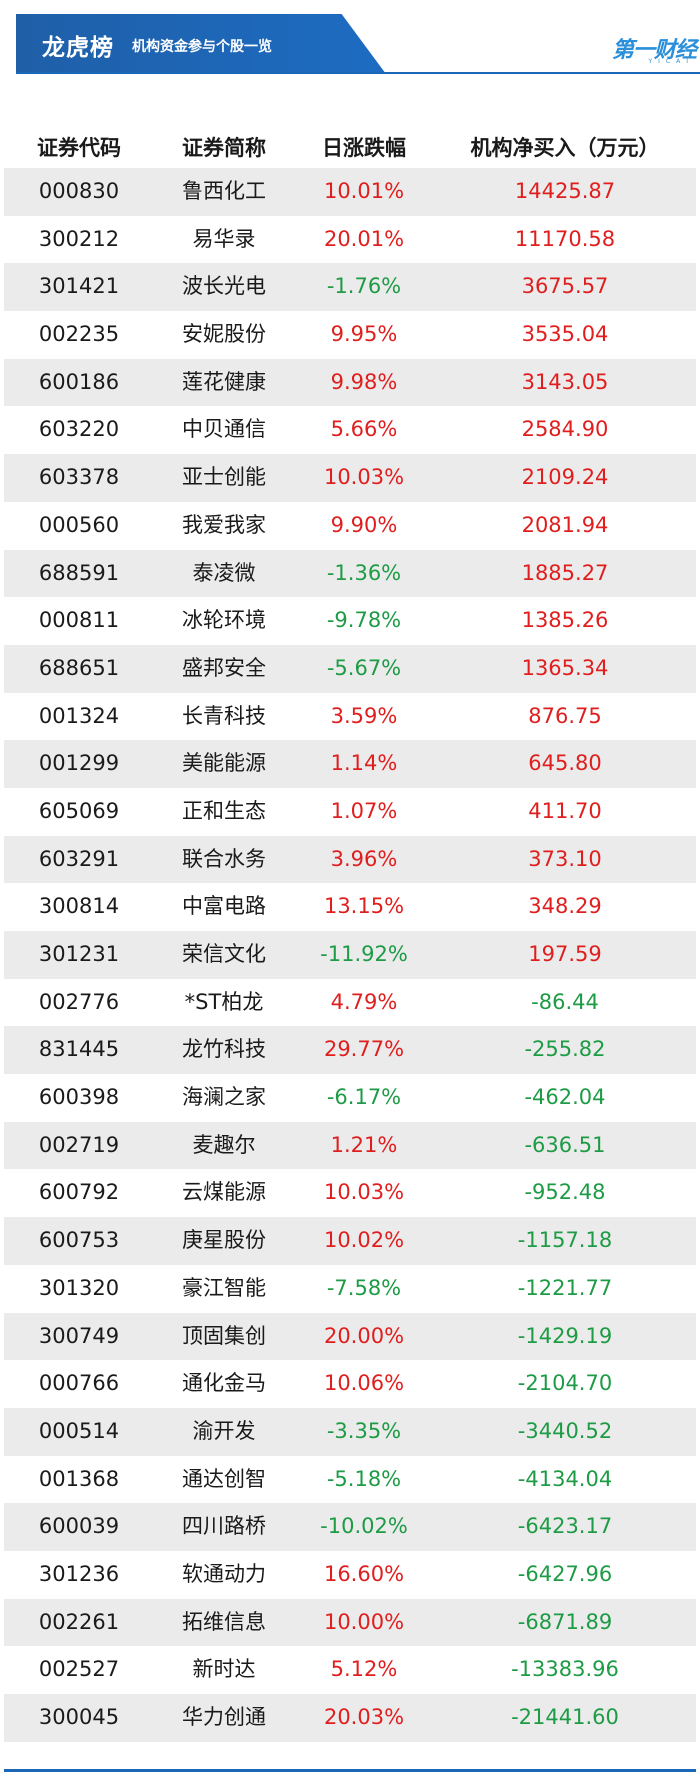  Describe the element at coordinates (565, 429) in the screenshot. I see `cell-net-buy: 2584.90` at that location.